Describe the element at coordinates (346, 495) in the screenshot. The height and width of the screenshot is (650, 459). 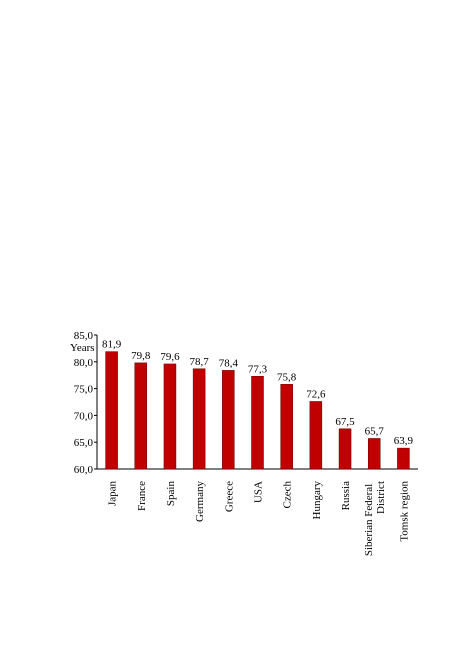
I see `x-tick-label: Russia` at that location.